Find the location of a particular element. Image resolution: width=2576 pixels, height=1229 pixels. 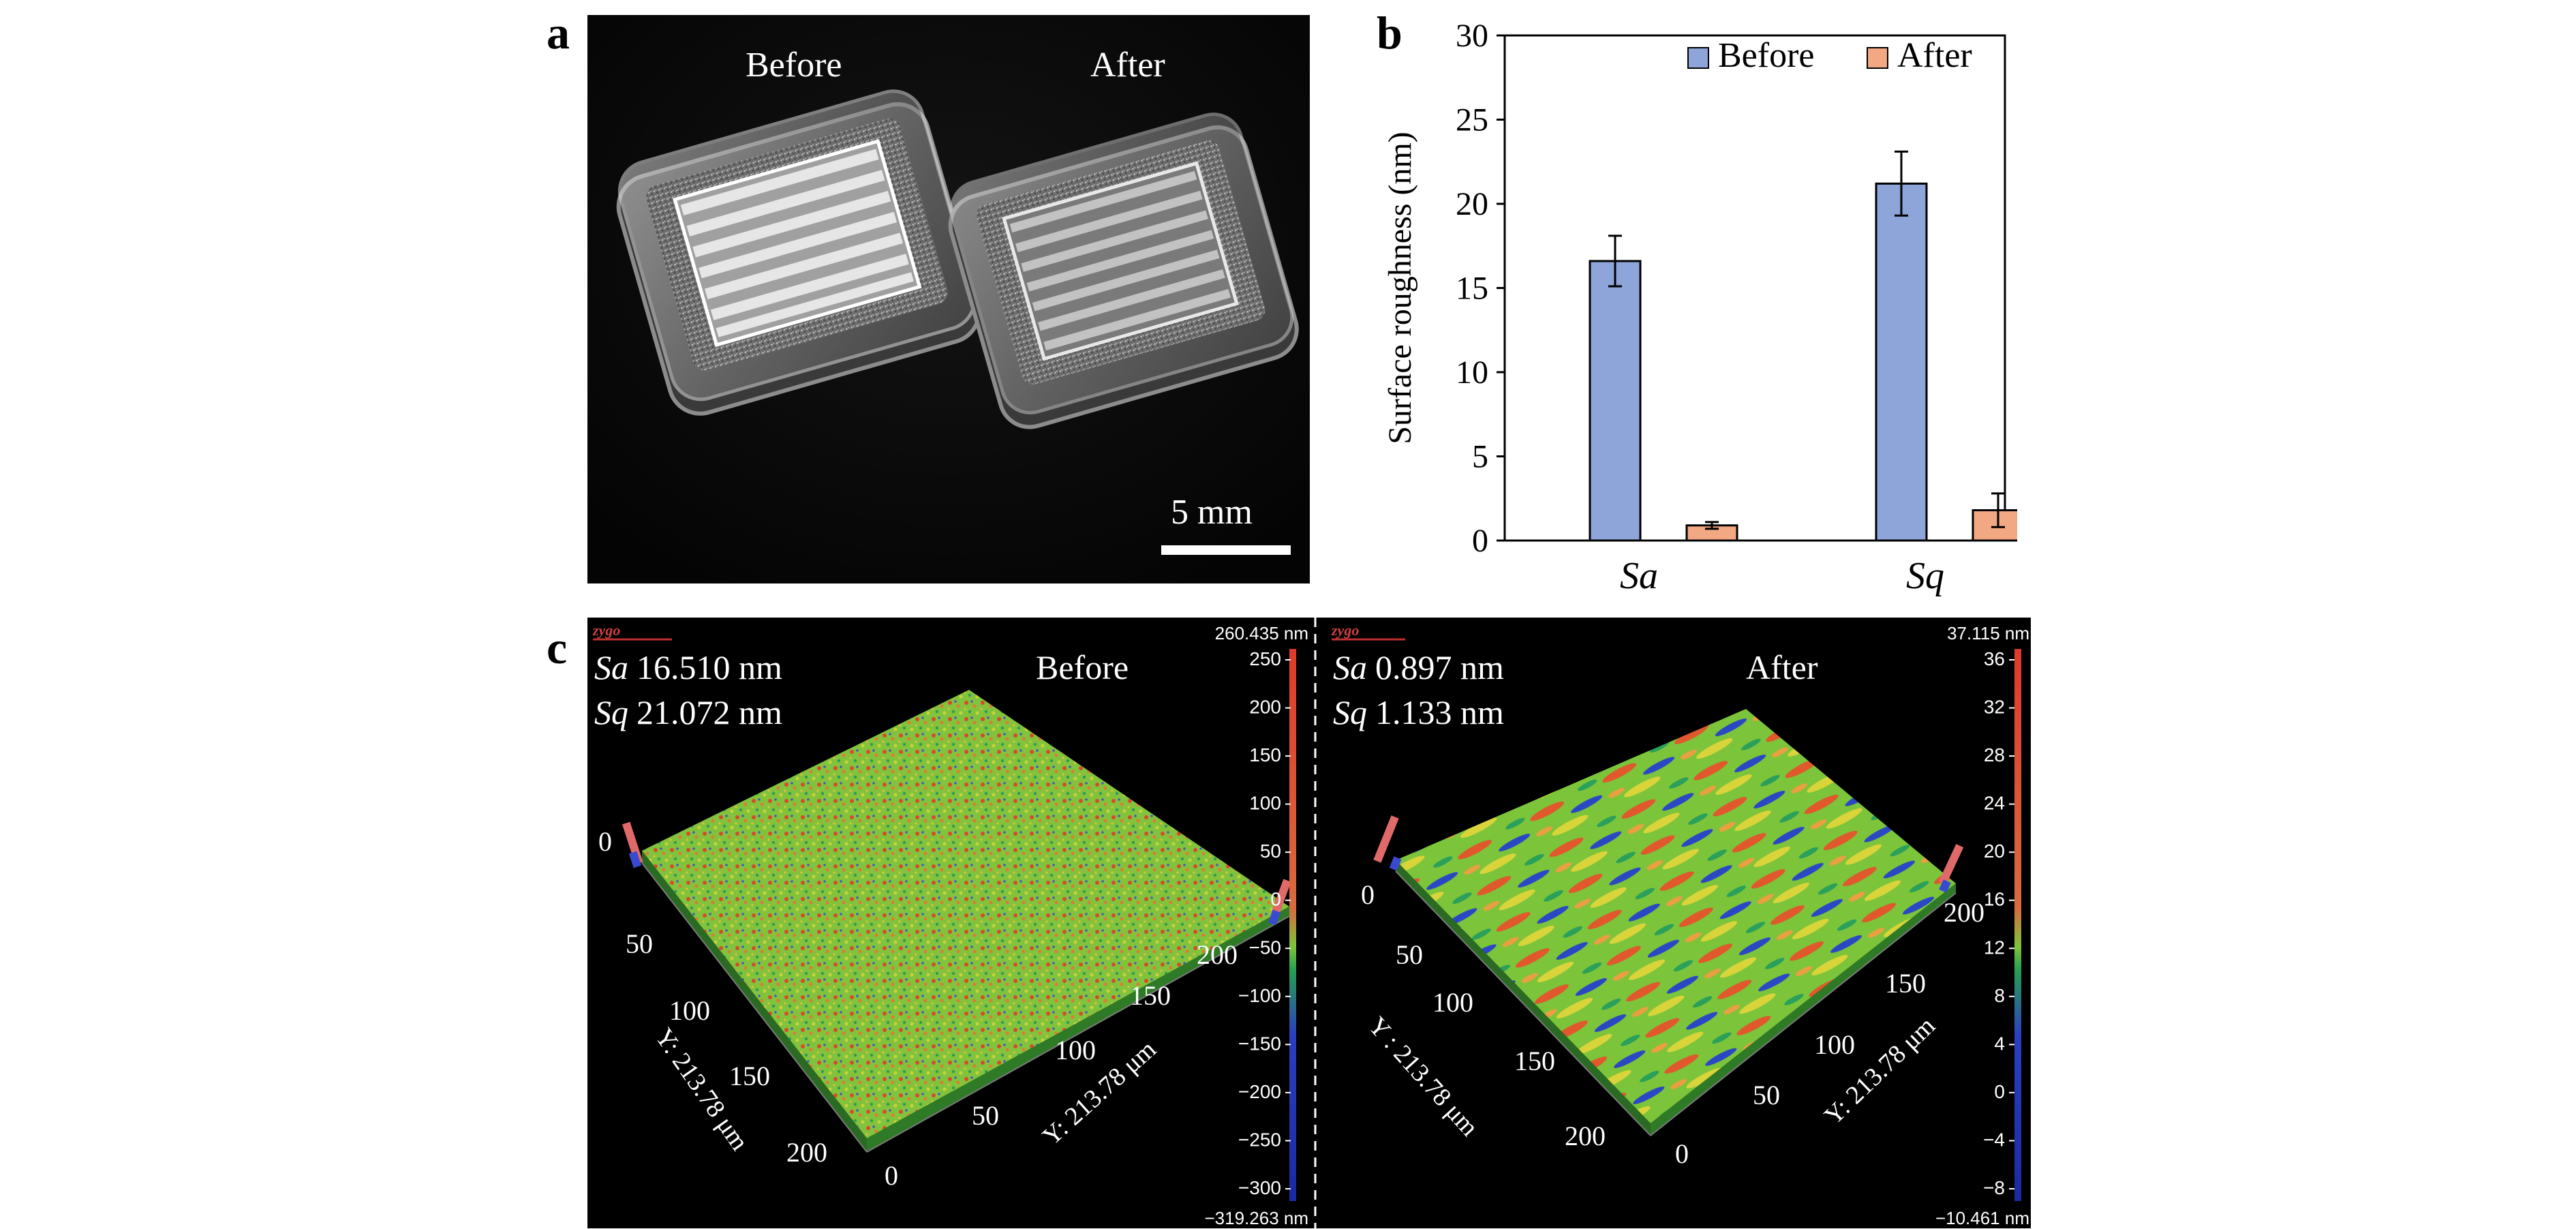

left-x-tick-2: 100 is located at coordinates (1075, 1050).